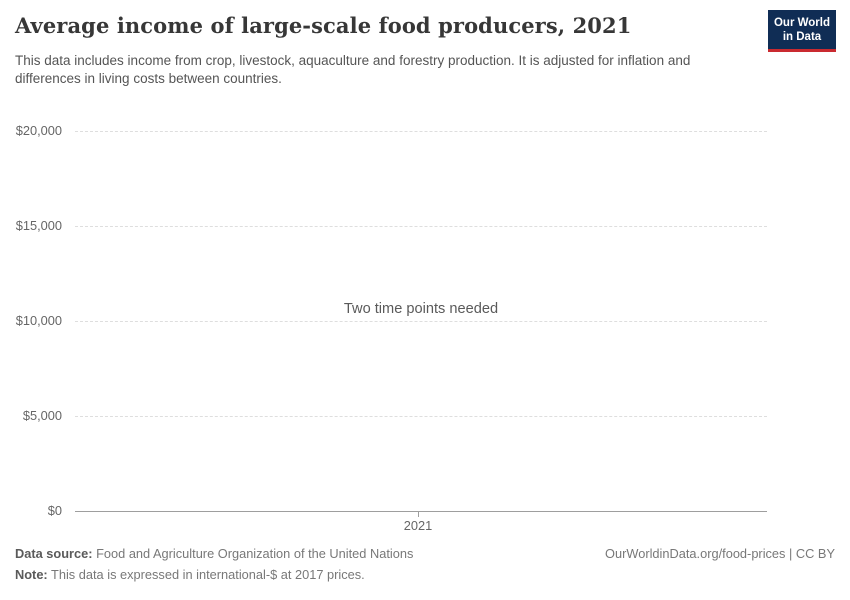  I want to click on y-axis-tick-label: $20,000, so click(38, 130).